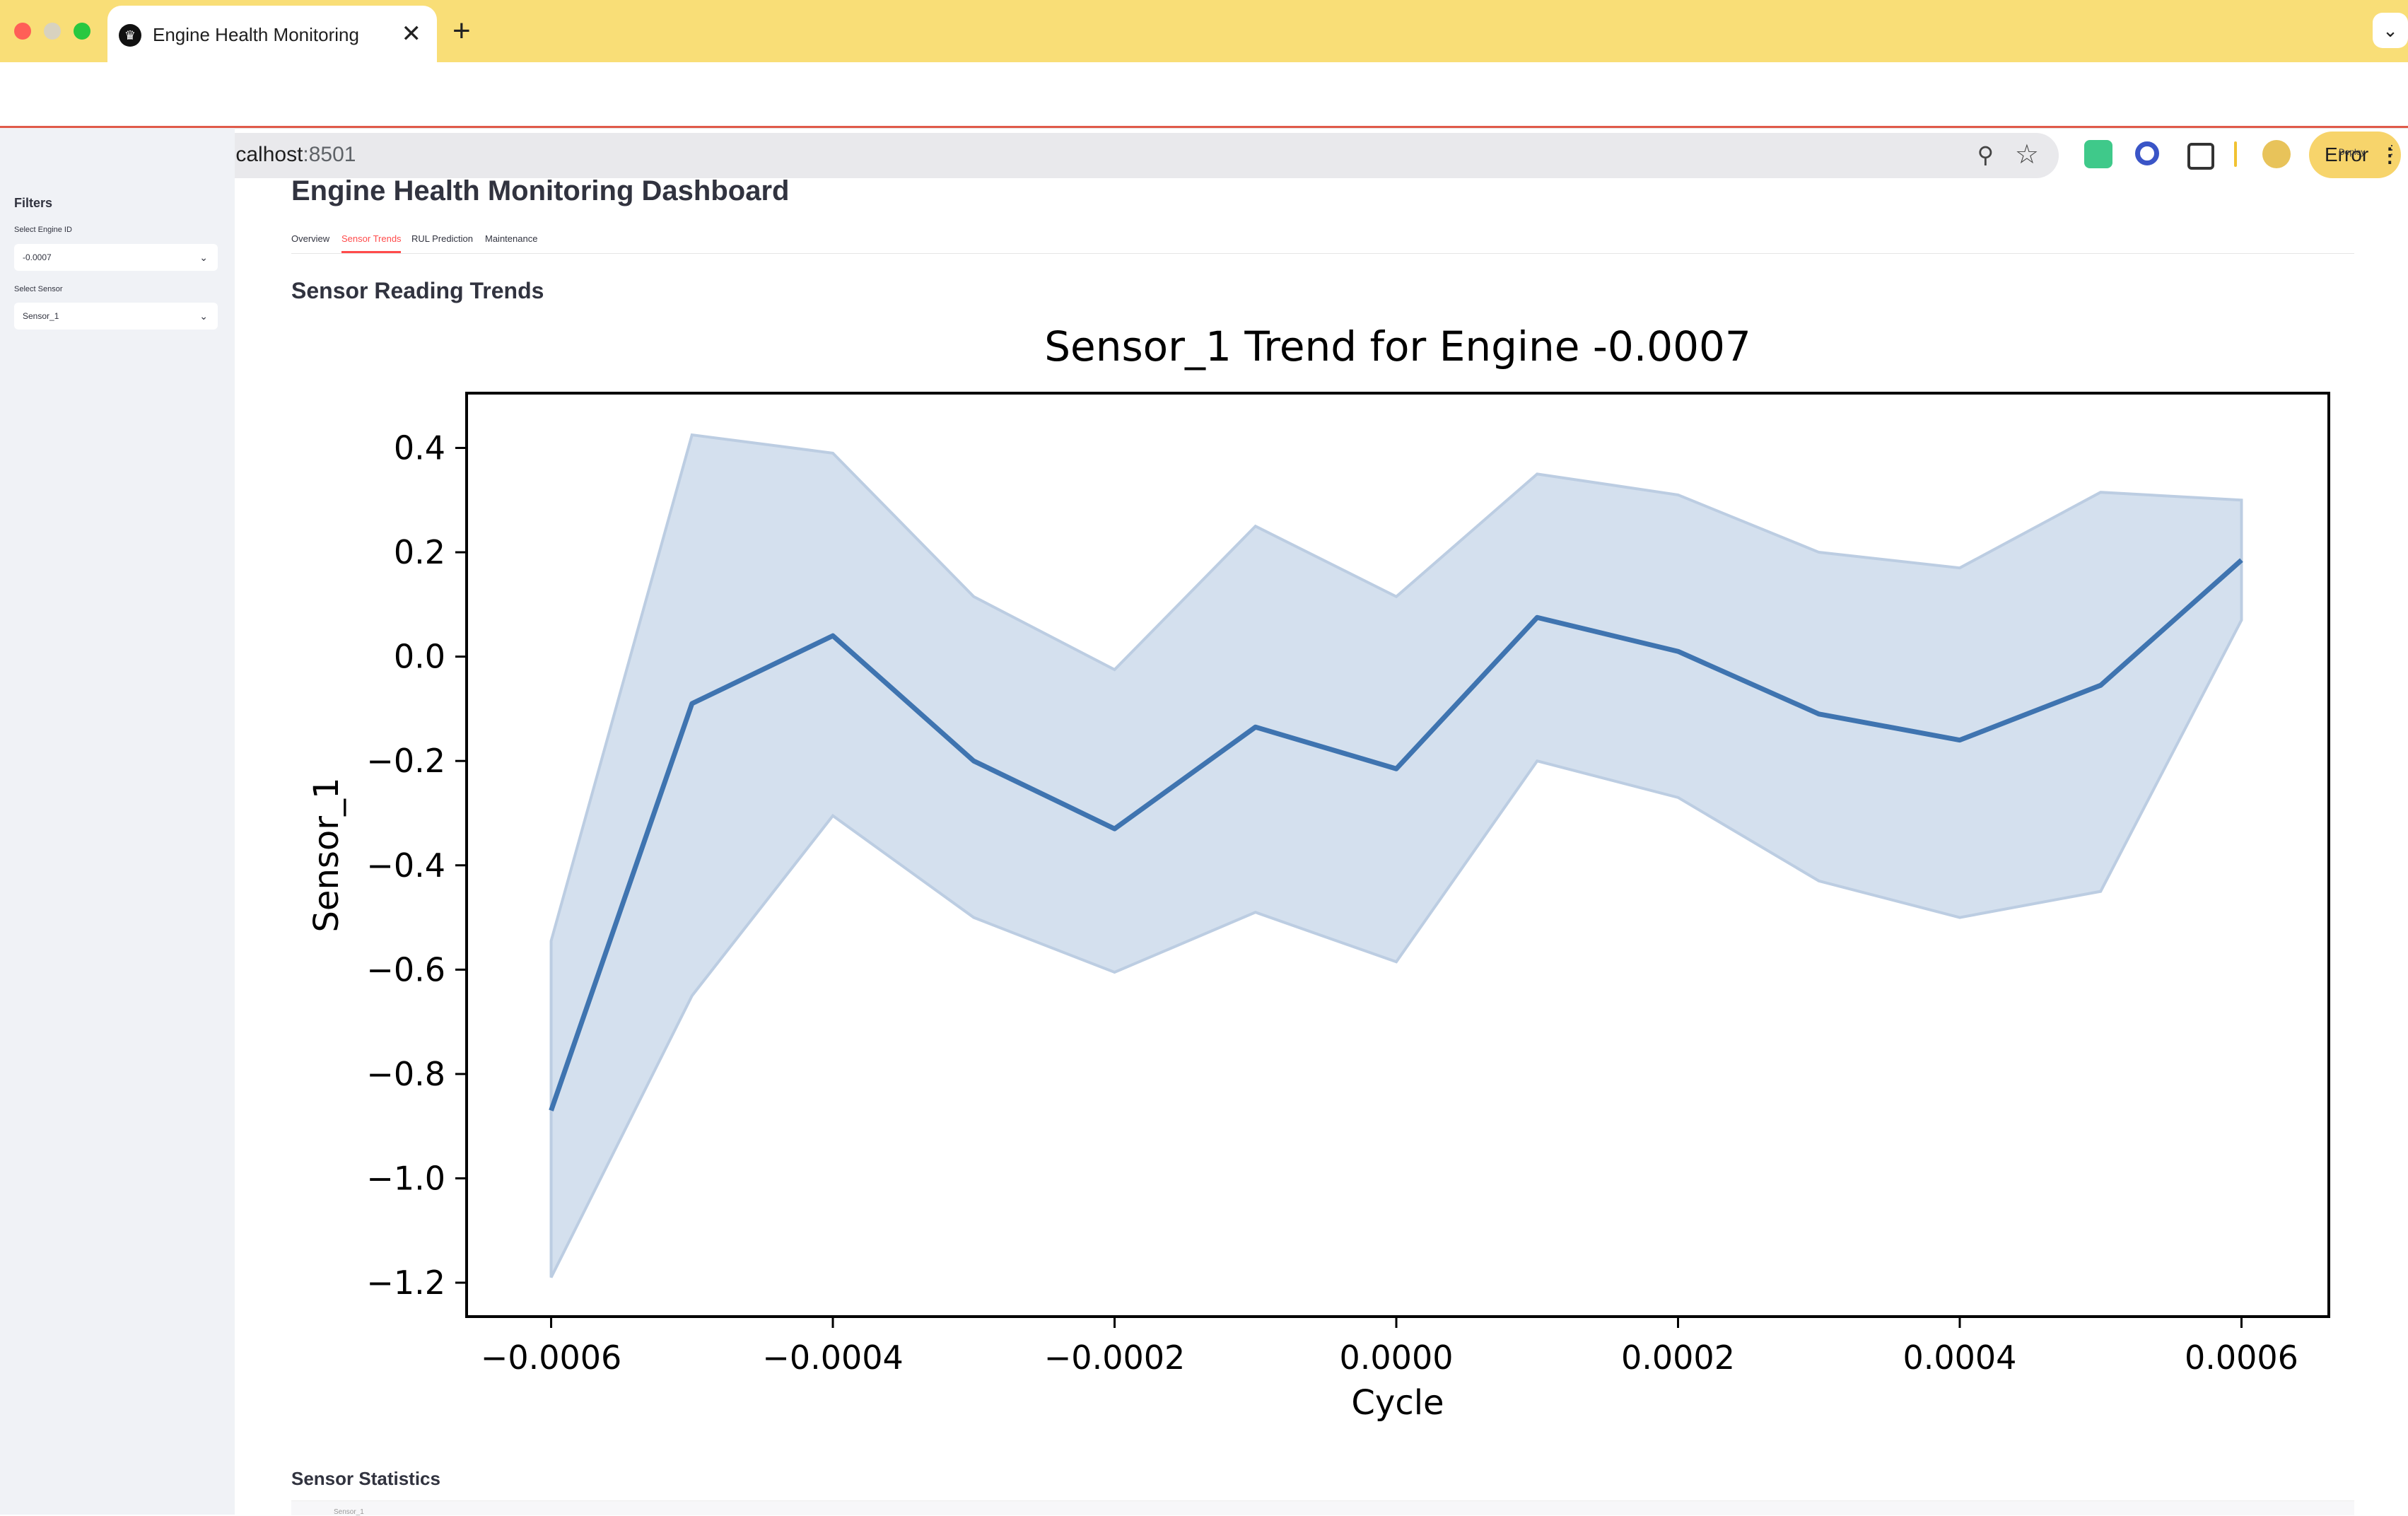 The height and width of the screenshot is (1516, 2408). What do you see at coordinates (511, 238) in the screenshot?
I see `tab-maintenance: Maintenance` at bounding box center [511, 238].